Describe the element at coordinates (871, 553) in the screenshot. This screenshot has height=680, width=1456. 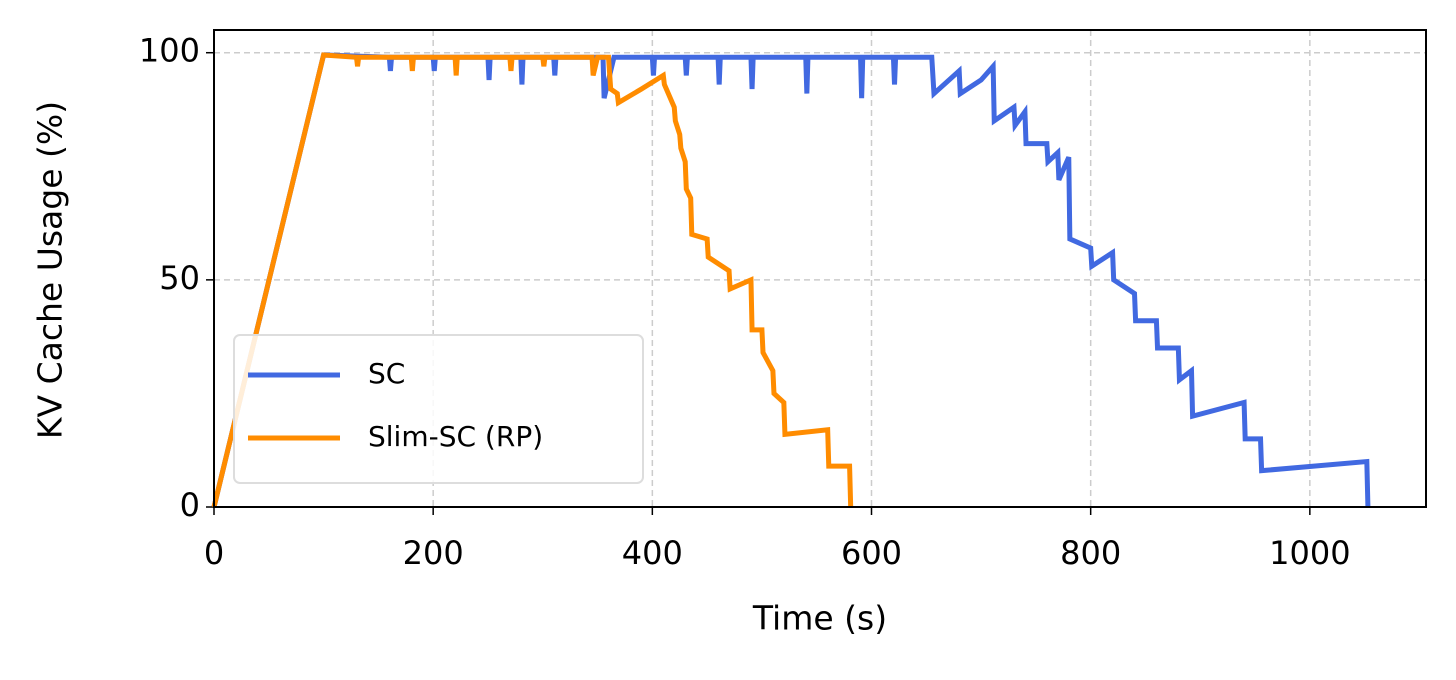
I see `x-tick-label: 600` at that location.